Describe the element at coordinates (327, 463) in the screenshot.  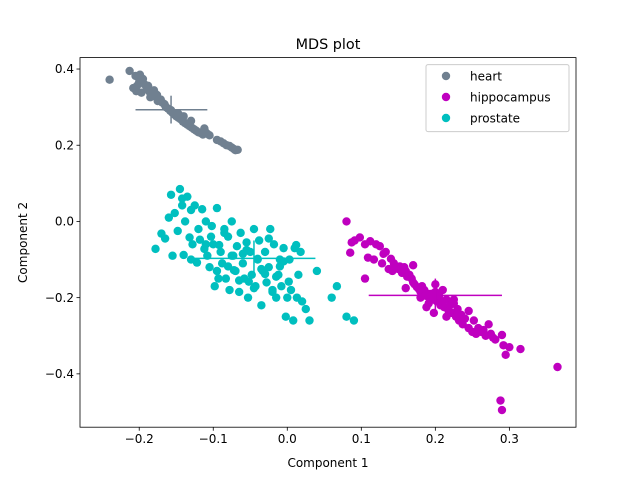
I see `x-axis-label: Component 1` at that location.